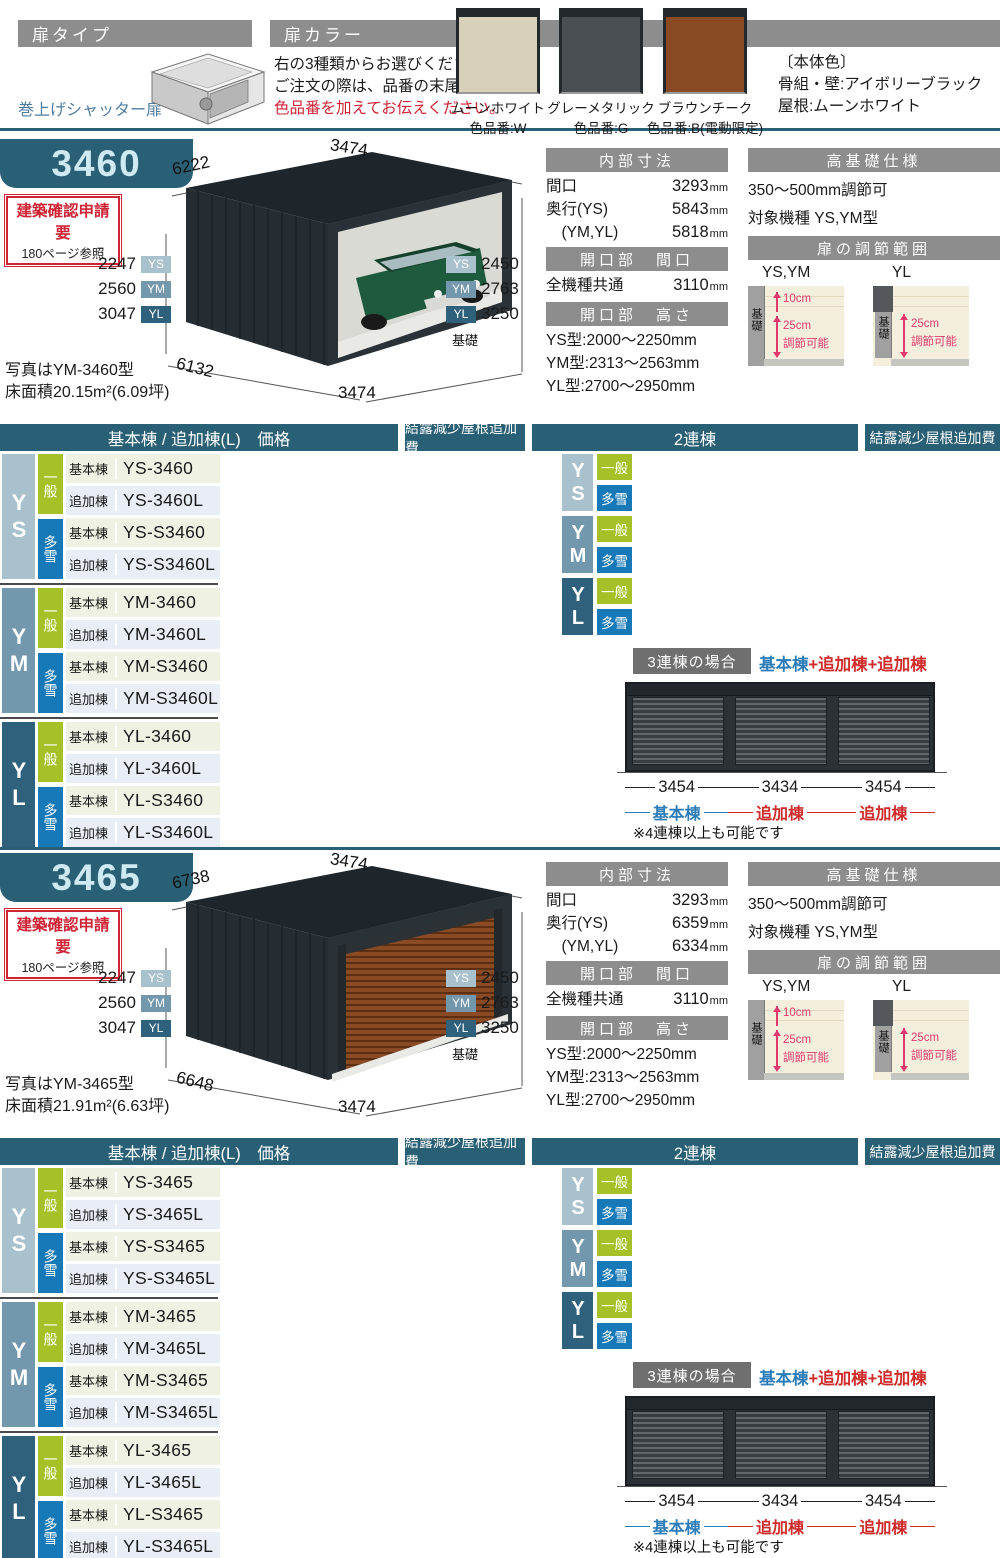  Describe the element at coordinates (818, 190) in the screenshot. I see `high-base-range: 350〜500mm調節可` at that location.